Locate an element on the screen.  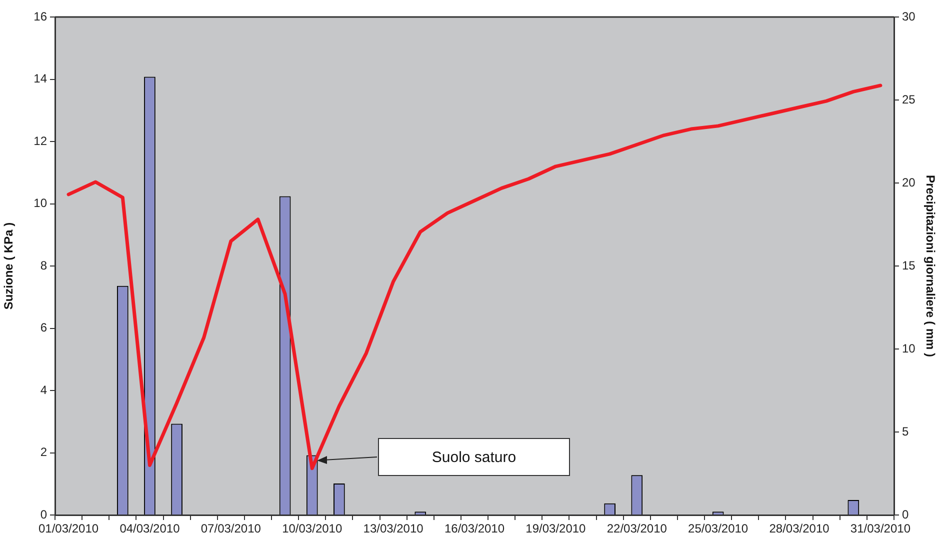
y-tick-label: 6 is located at coordinates (44, 327).